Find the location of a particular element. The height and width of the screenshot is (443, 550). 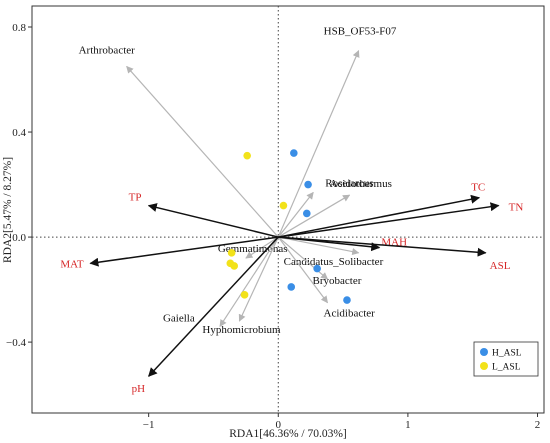

species-vector-arthrobacter is located at coordinates (202, 151).